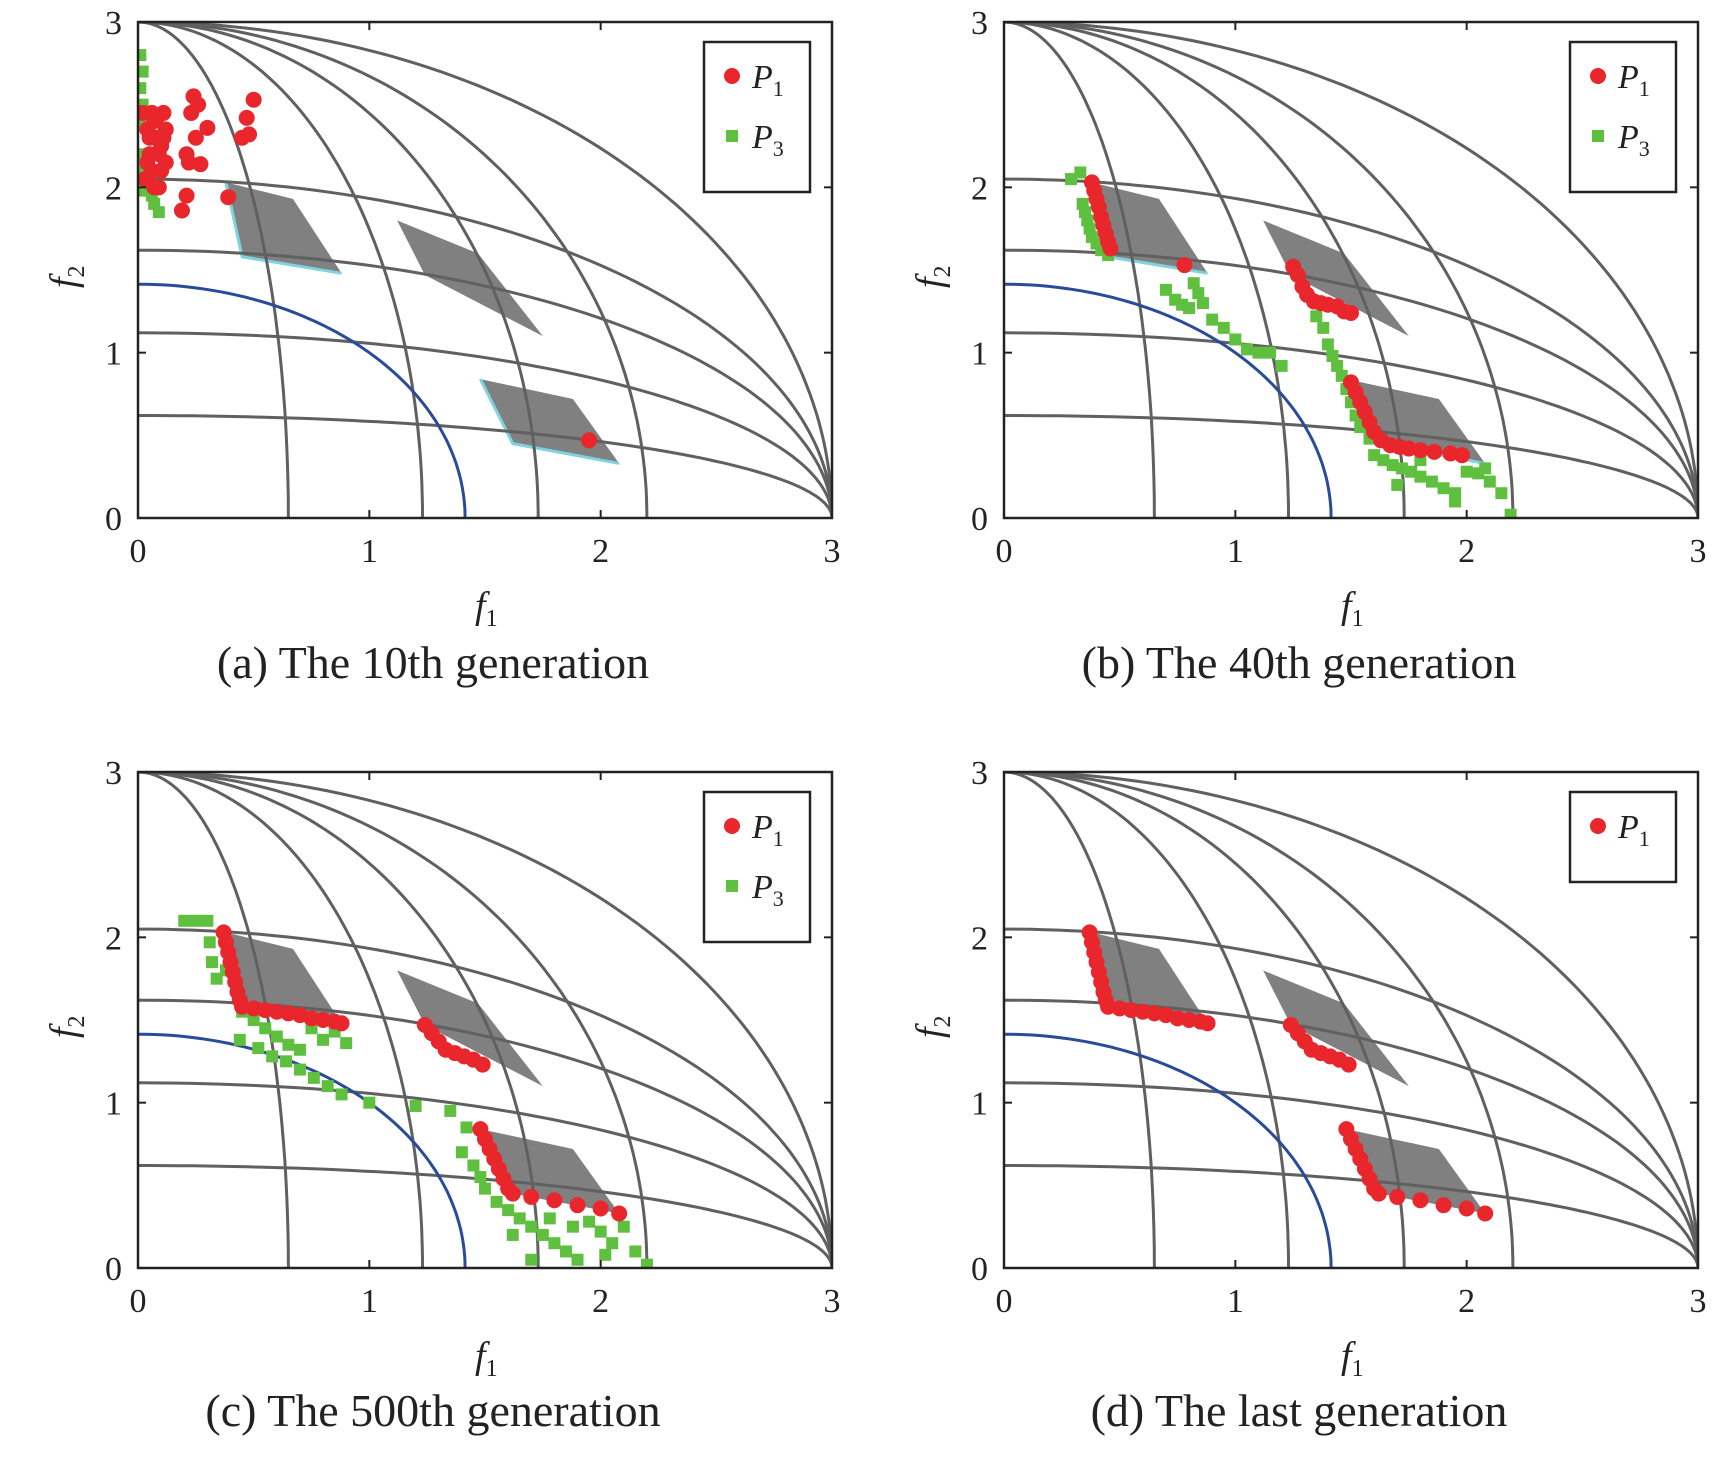 This screenshot has height=1470, width=1732. Describe the element at coordinates (113, 1104) in the screenshot. I see `y-tick-label-2: 1` at that location.